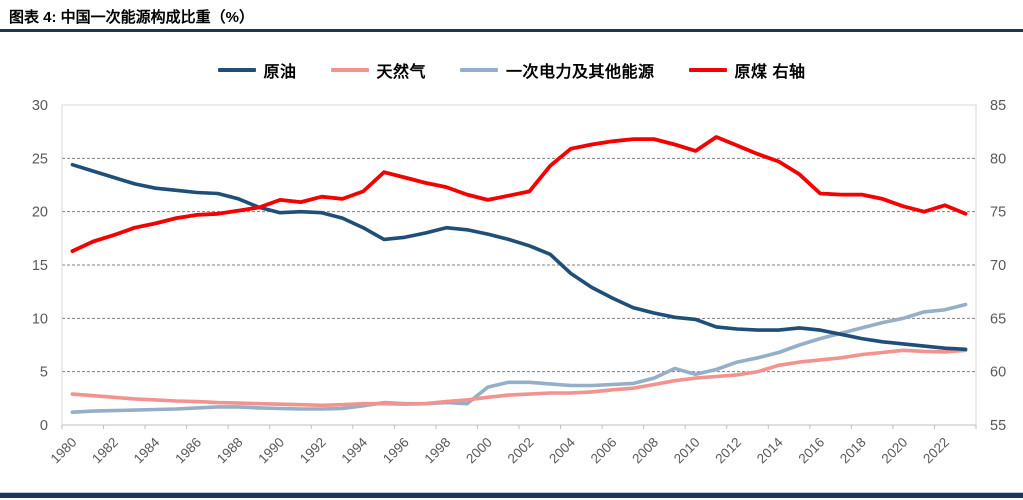 This screenshot has height=500, width=1023. I want to click on legend-item-primary-electricity: 一次电力及其他能源, so click(557, 70).